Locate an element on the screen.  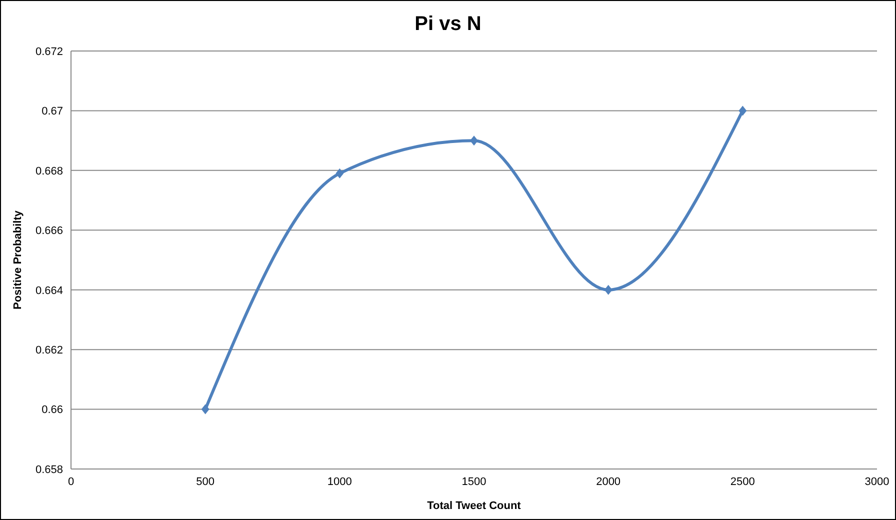
y-tick-label: 0.662 is located at coordinates (49, 350).